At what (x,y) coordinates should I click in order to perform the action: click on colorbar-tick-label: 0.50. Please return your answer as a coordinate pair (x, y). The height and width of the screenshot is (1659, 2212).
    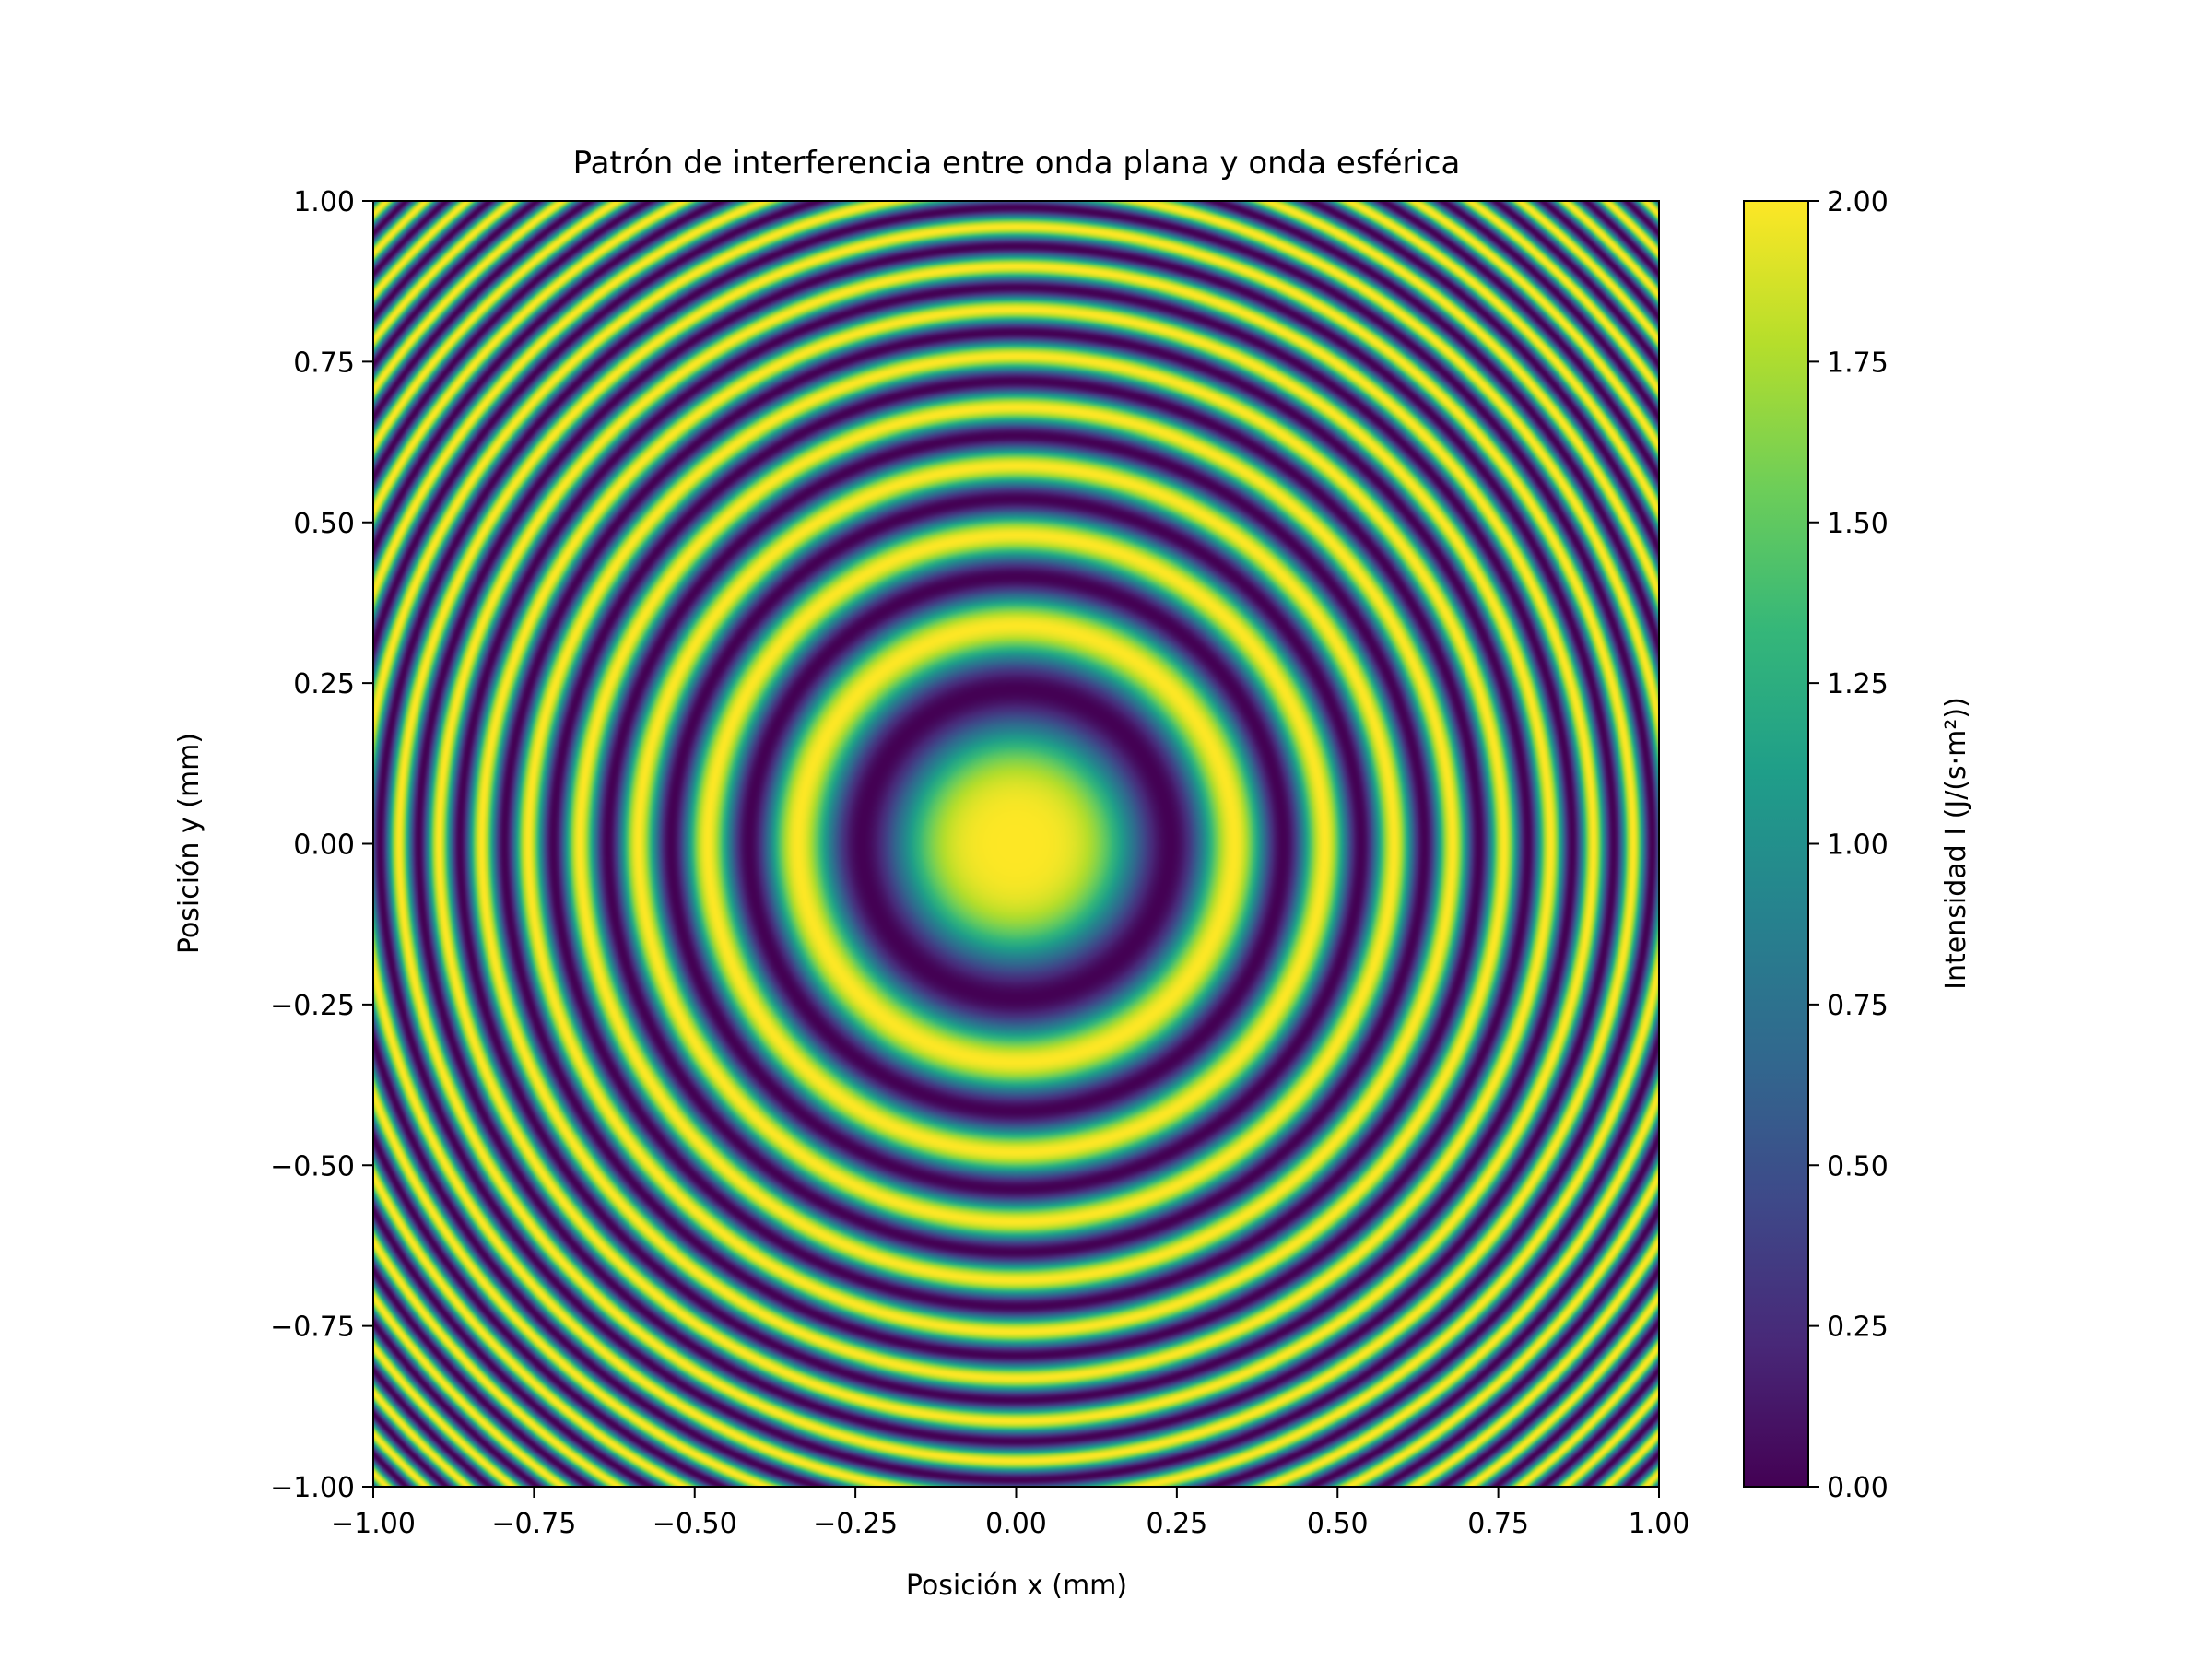
    Looking at the image, I should click on (1857, 1166).